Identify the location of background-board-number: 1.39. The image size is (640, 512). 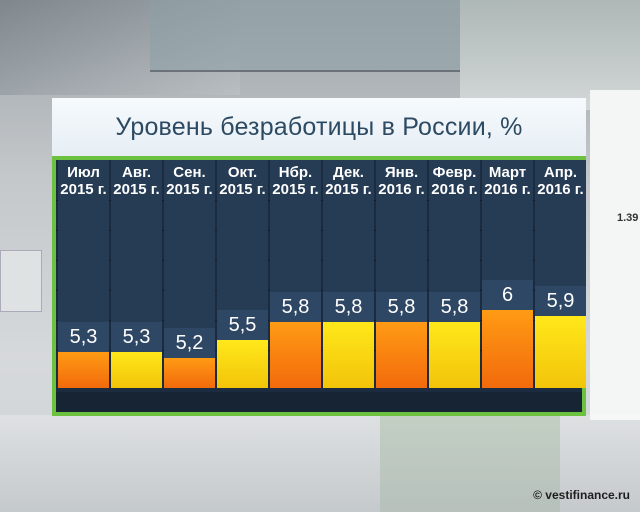
(628, 218).